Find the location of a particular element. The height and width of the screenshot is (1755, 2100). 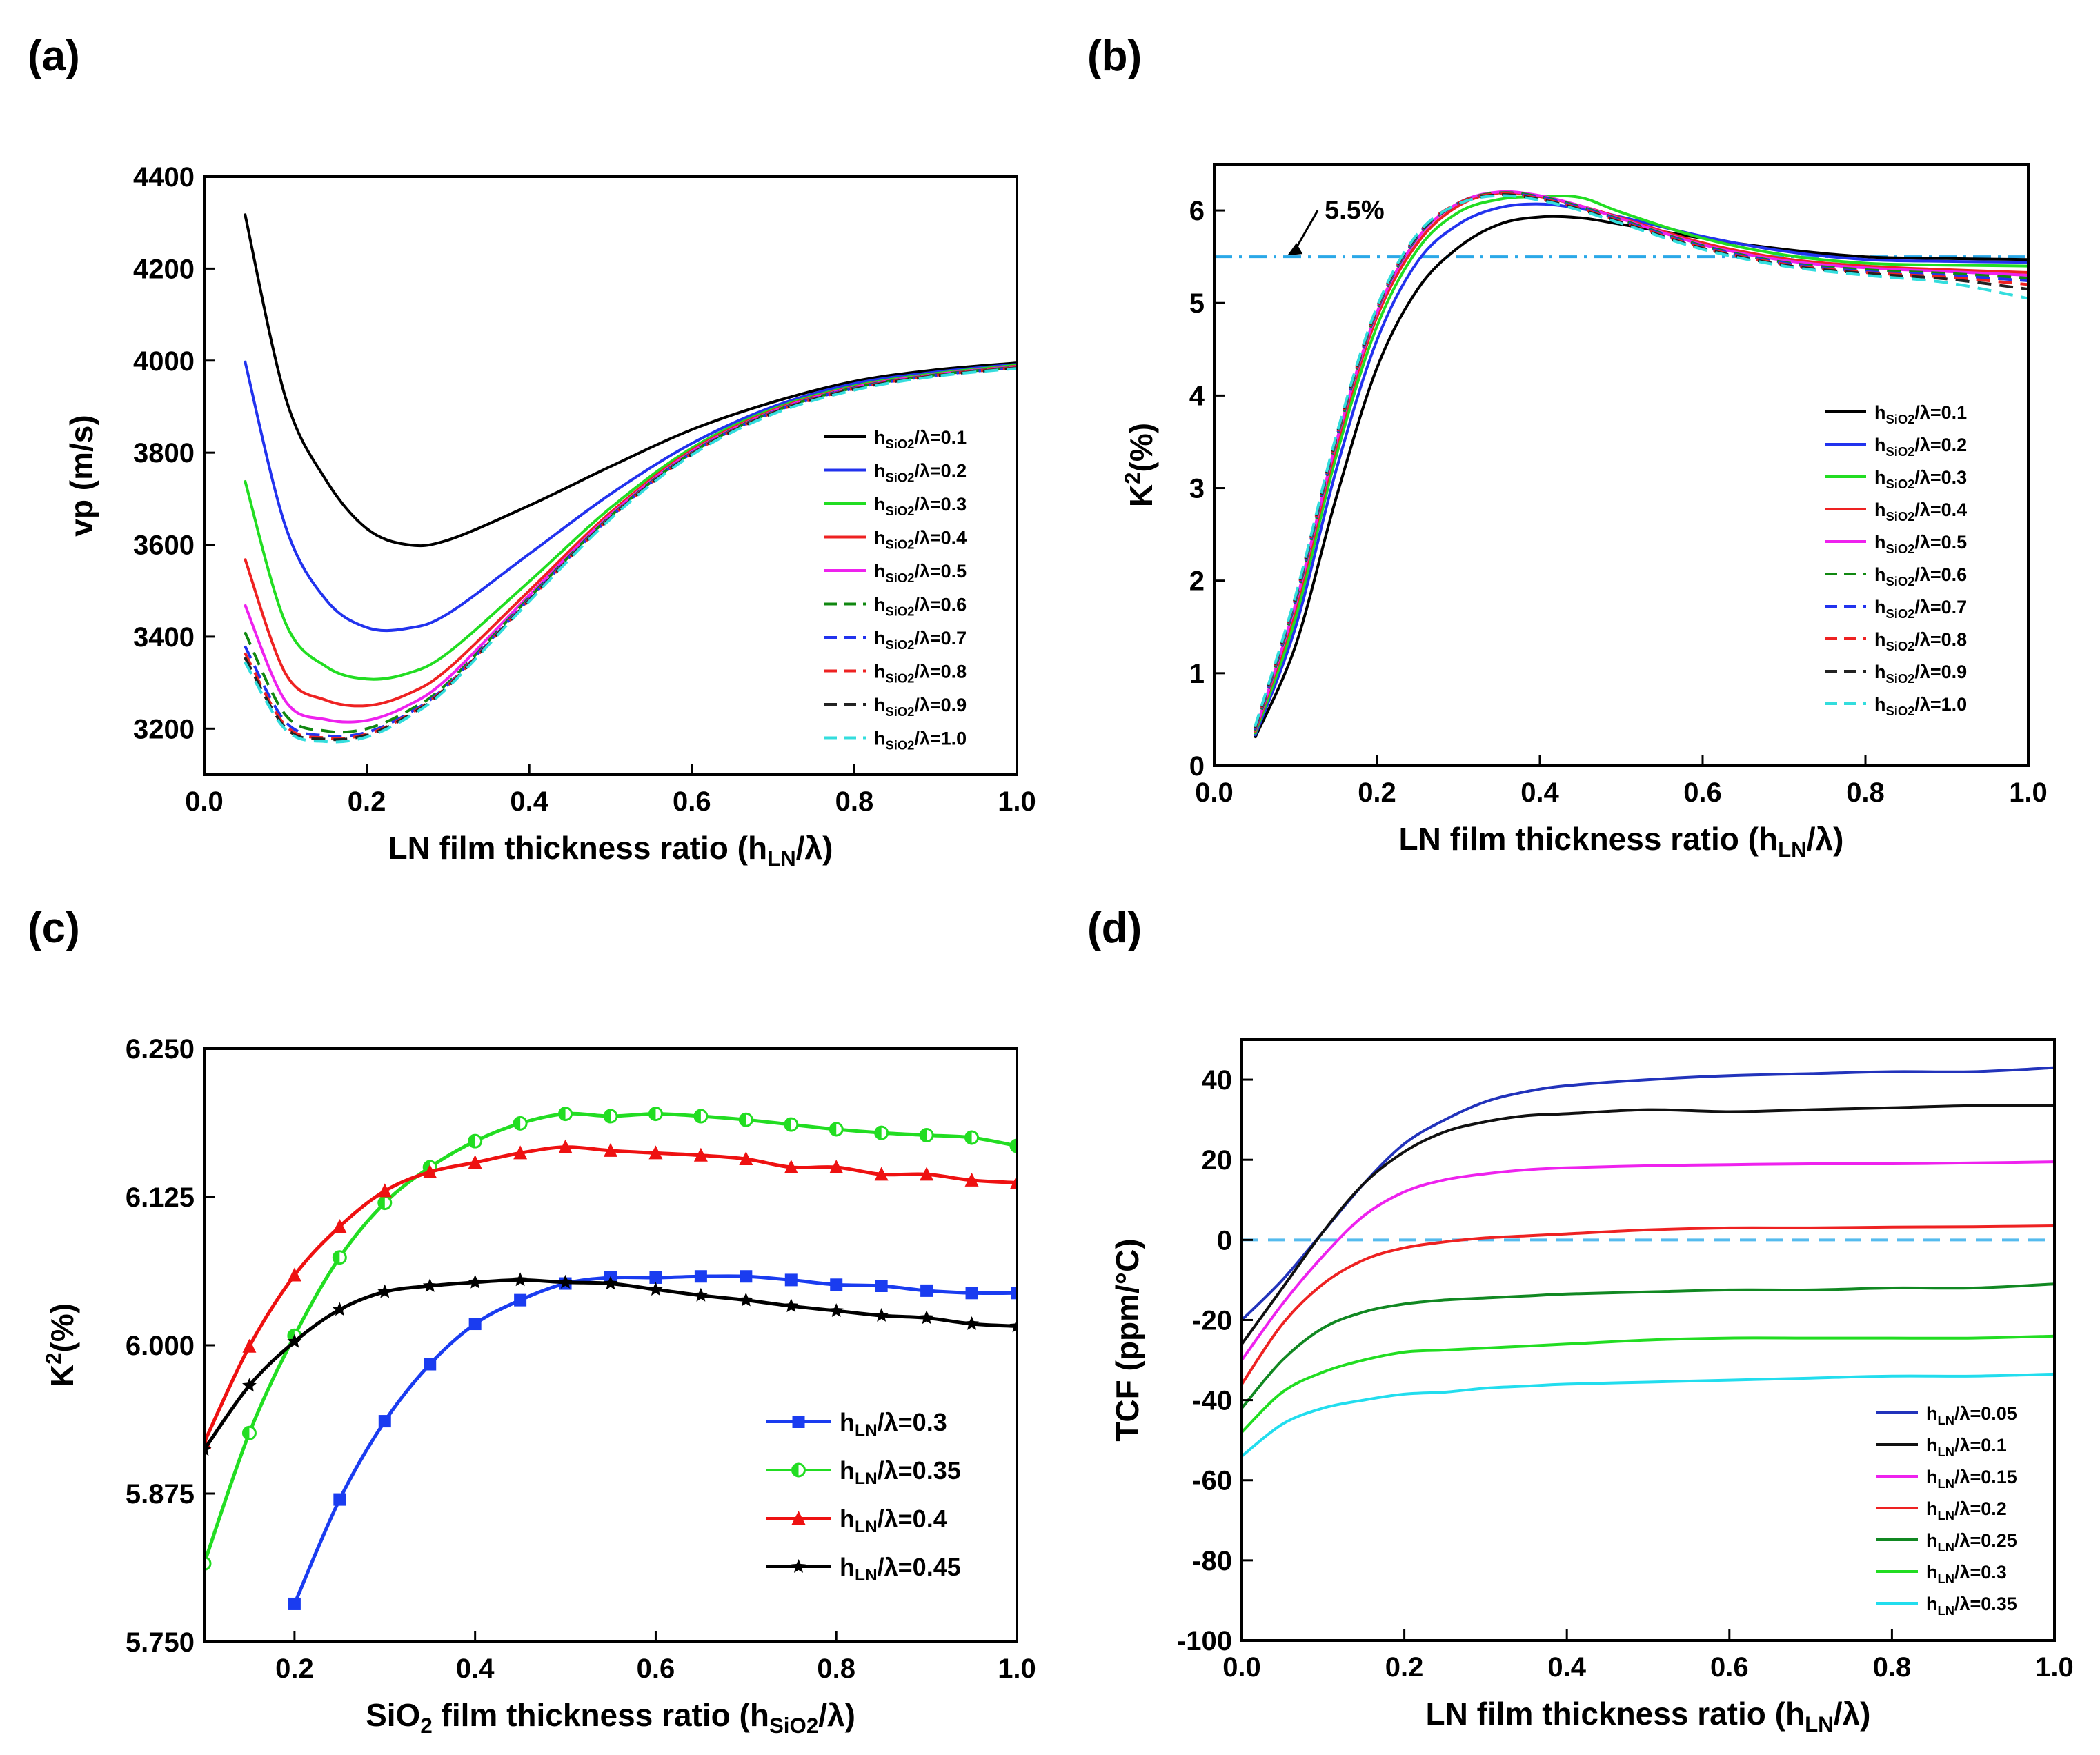

legend-entry: hSiO2/λ=0.3 is located at coordinates (920, 506).